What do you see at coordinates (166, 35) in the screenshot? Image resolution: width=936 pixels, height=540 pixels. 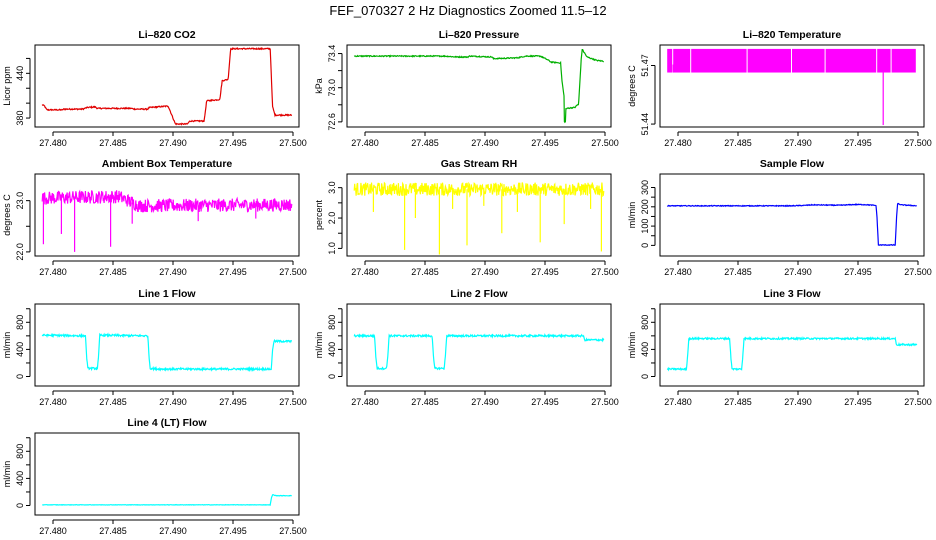 I see `panel-title: Li–820 CO2` at bounding box center [166, 35].